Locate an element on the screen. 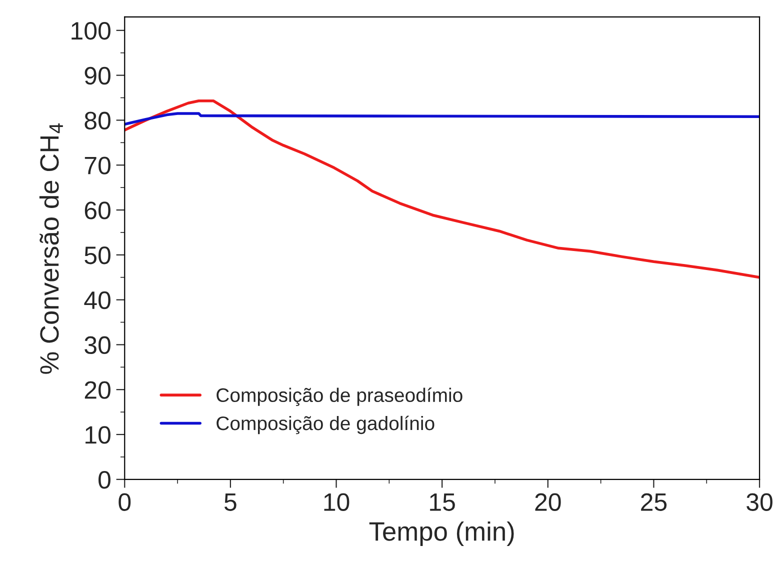 The width and height of the screenshot is (779, 564). x-tick-label: 5 is located at coordinates (230, 502).